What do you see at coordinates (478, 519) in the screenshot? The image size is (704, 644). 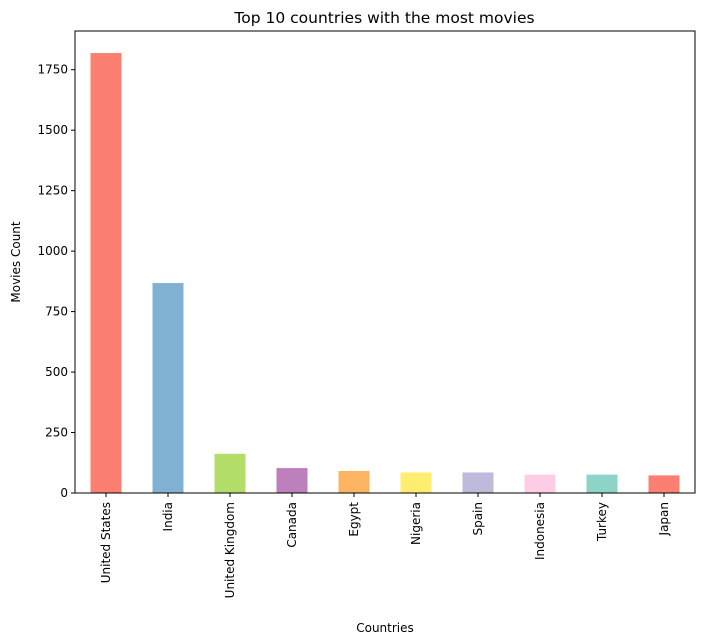 I see `x-tick-label: Spain` at bounding box center [478, 519].